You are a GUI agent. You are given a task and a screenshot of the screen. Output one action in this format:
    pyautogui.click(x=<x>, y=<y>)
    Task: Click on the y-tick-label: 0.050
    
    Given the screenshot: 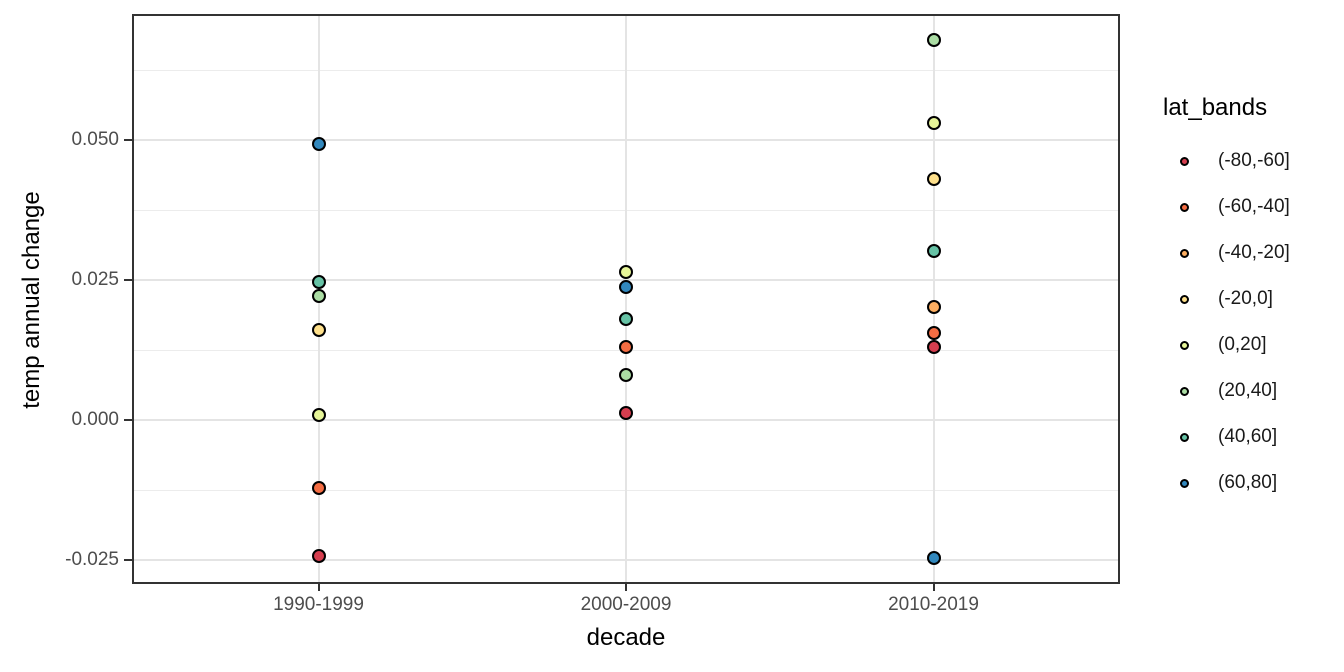 What is the action you would take?
    pyautogui.click(x=95, y=139)
    